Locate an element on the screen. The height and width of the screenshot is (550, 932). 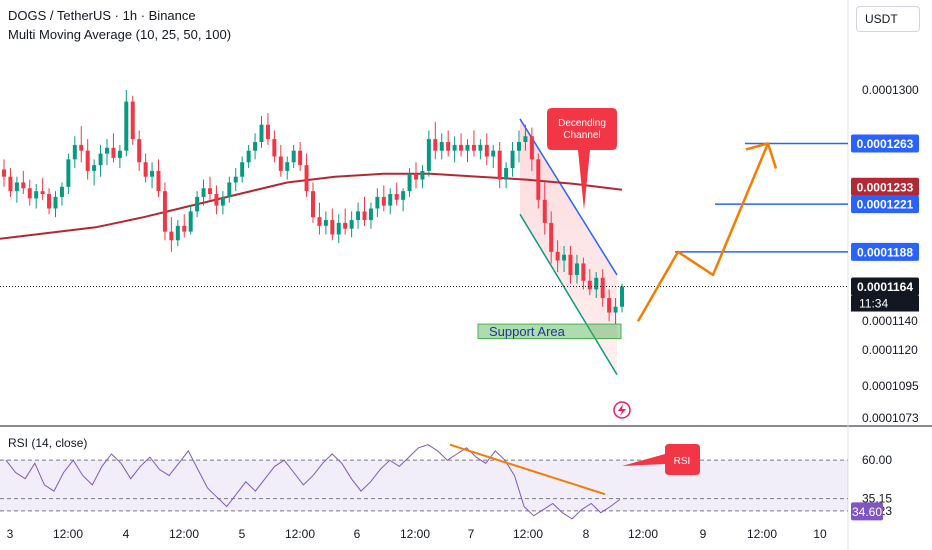
price-tick-partial: 0.0001140 is located at coordinates (890, 321).